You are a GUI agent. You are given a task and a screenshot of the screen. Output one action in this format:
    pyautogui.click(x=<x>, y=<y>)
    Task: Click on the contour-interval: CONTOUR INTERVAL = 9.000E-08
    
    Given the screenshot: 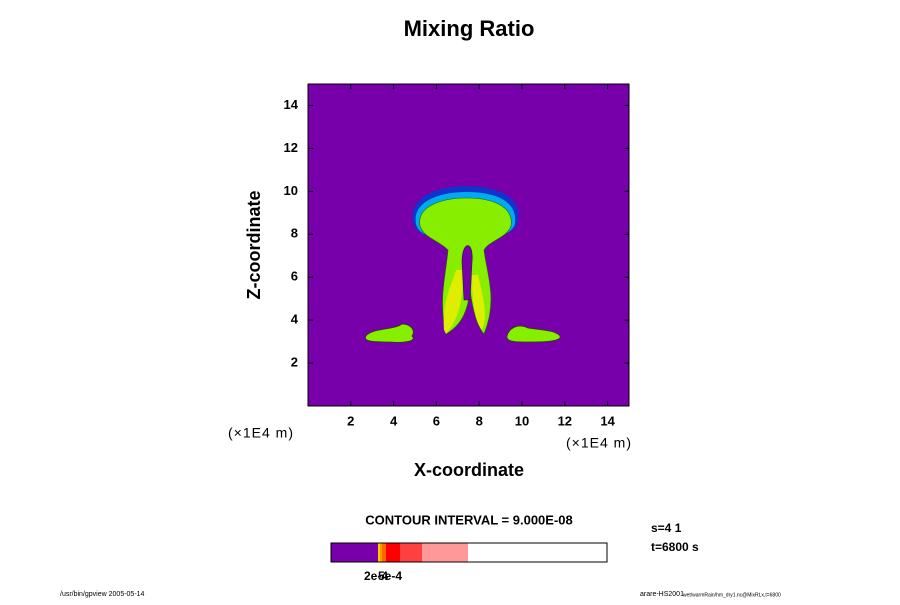 What is the action you would take?
    pyautogui.click(x=468, y=519)
    